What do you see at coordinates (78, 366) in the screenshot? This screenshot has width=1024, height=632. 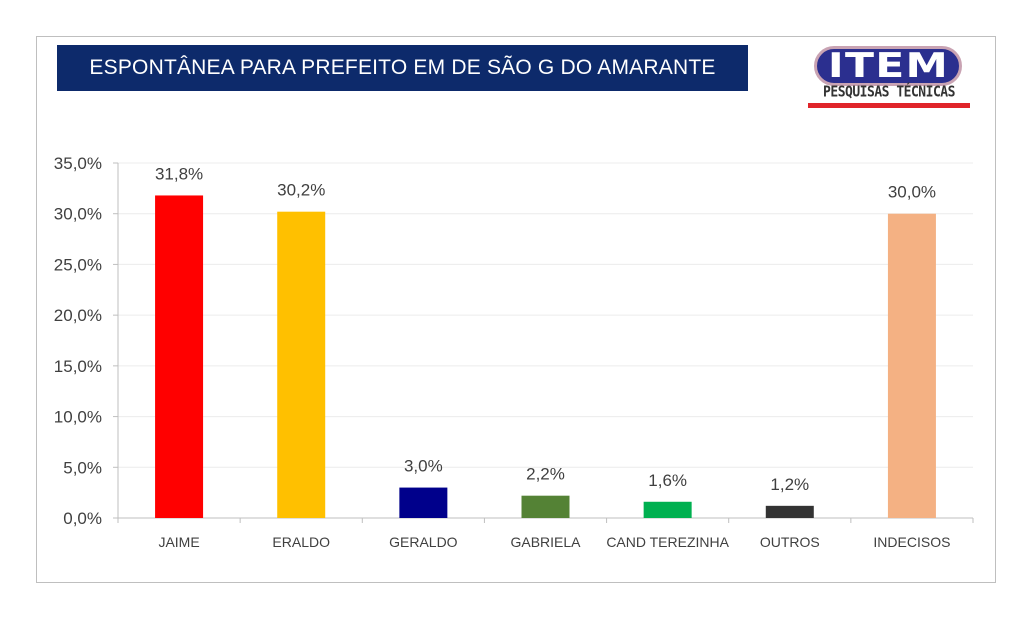 I see `y-tick-label: 15,0%` at bounding box center [78, 366].